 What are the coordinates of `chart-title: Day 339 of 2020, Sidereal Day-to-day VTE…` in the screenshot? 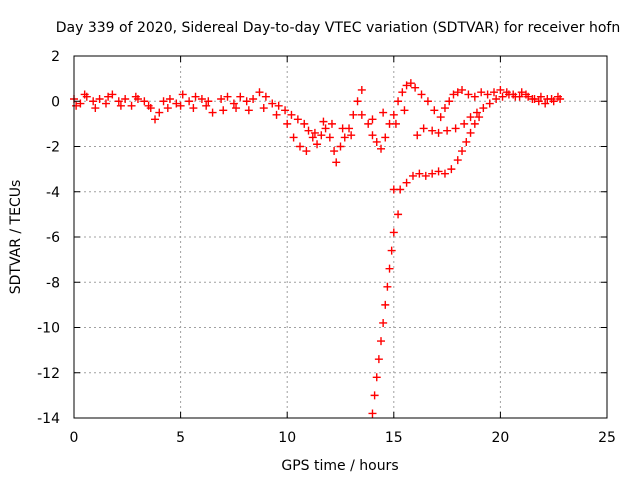 It's located at (338, 28).